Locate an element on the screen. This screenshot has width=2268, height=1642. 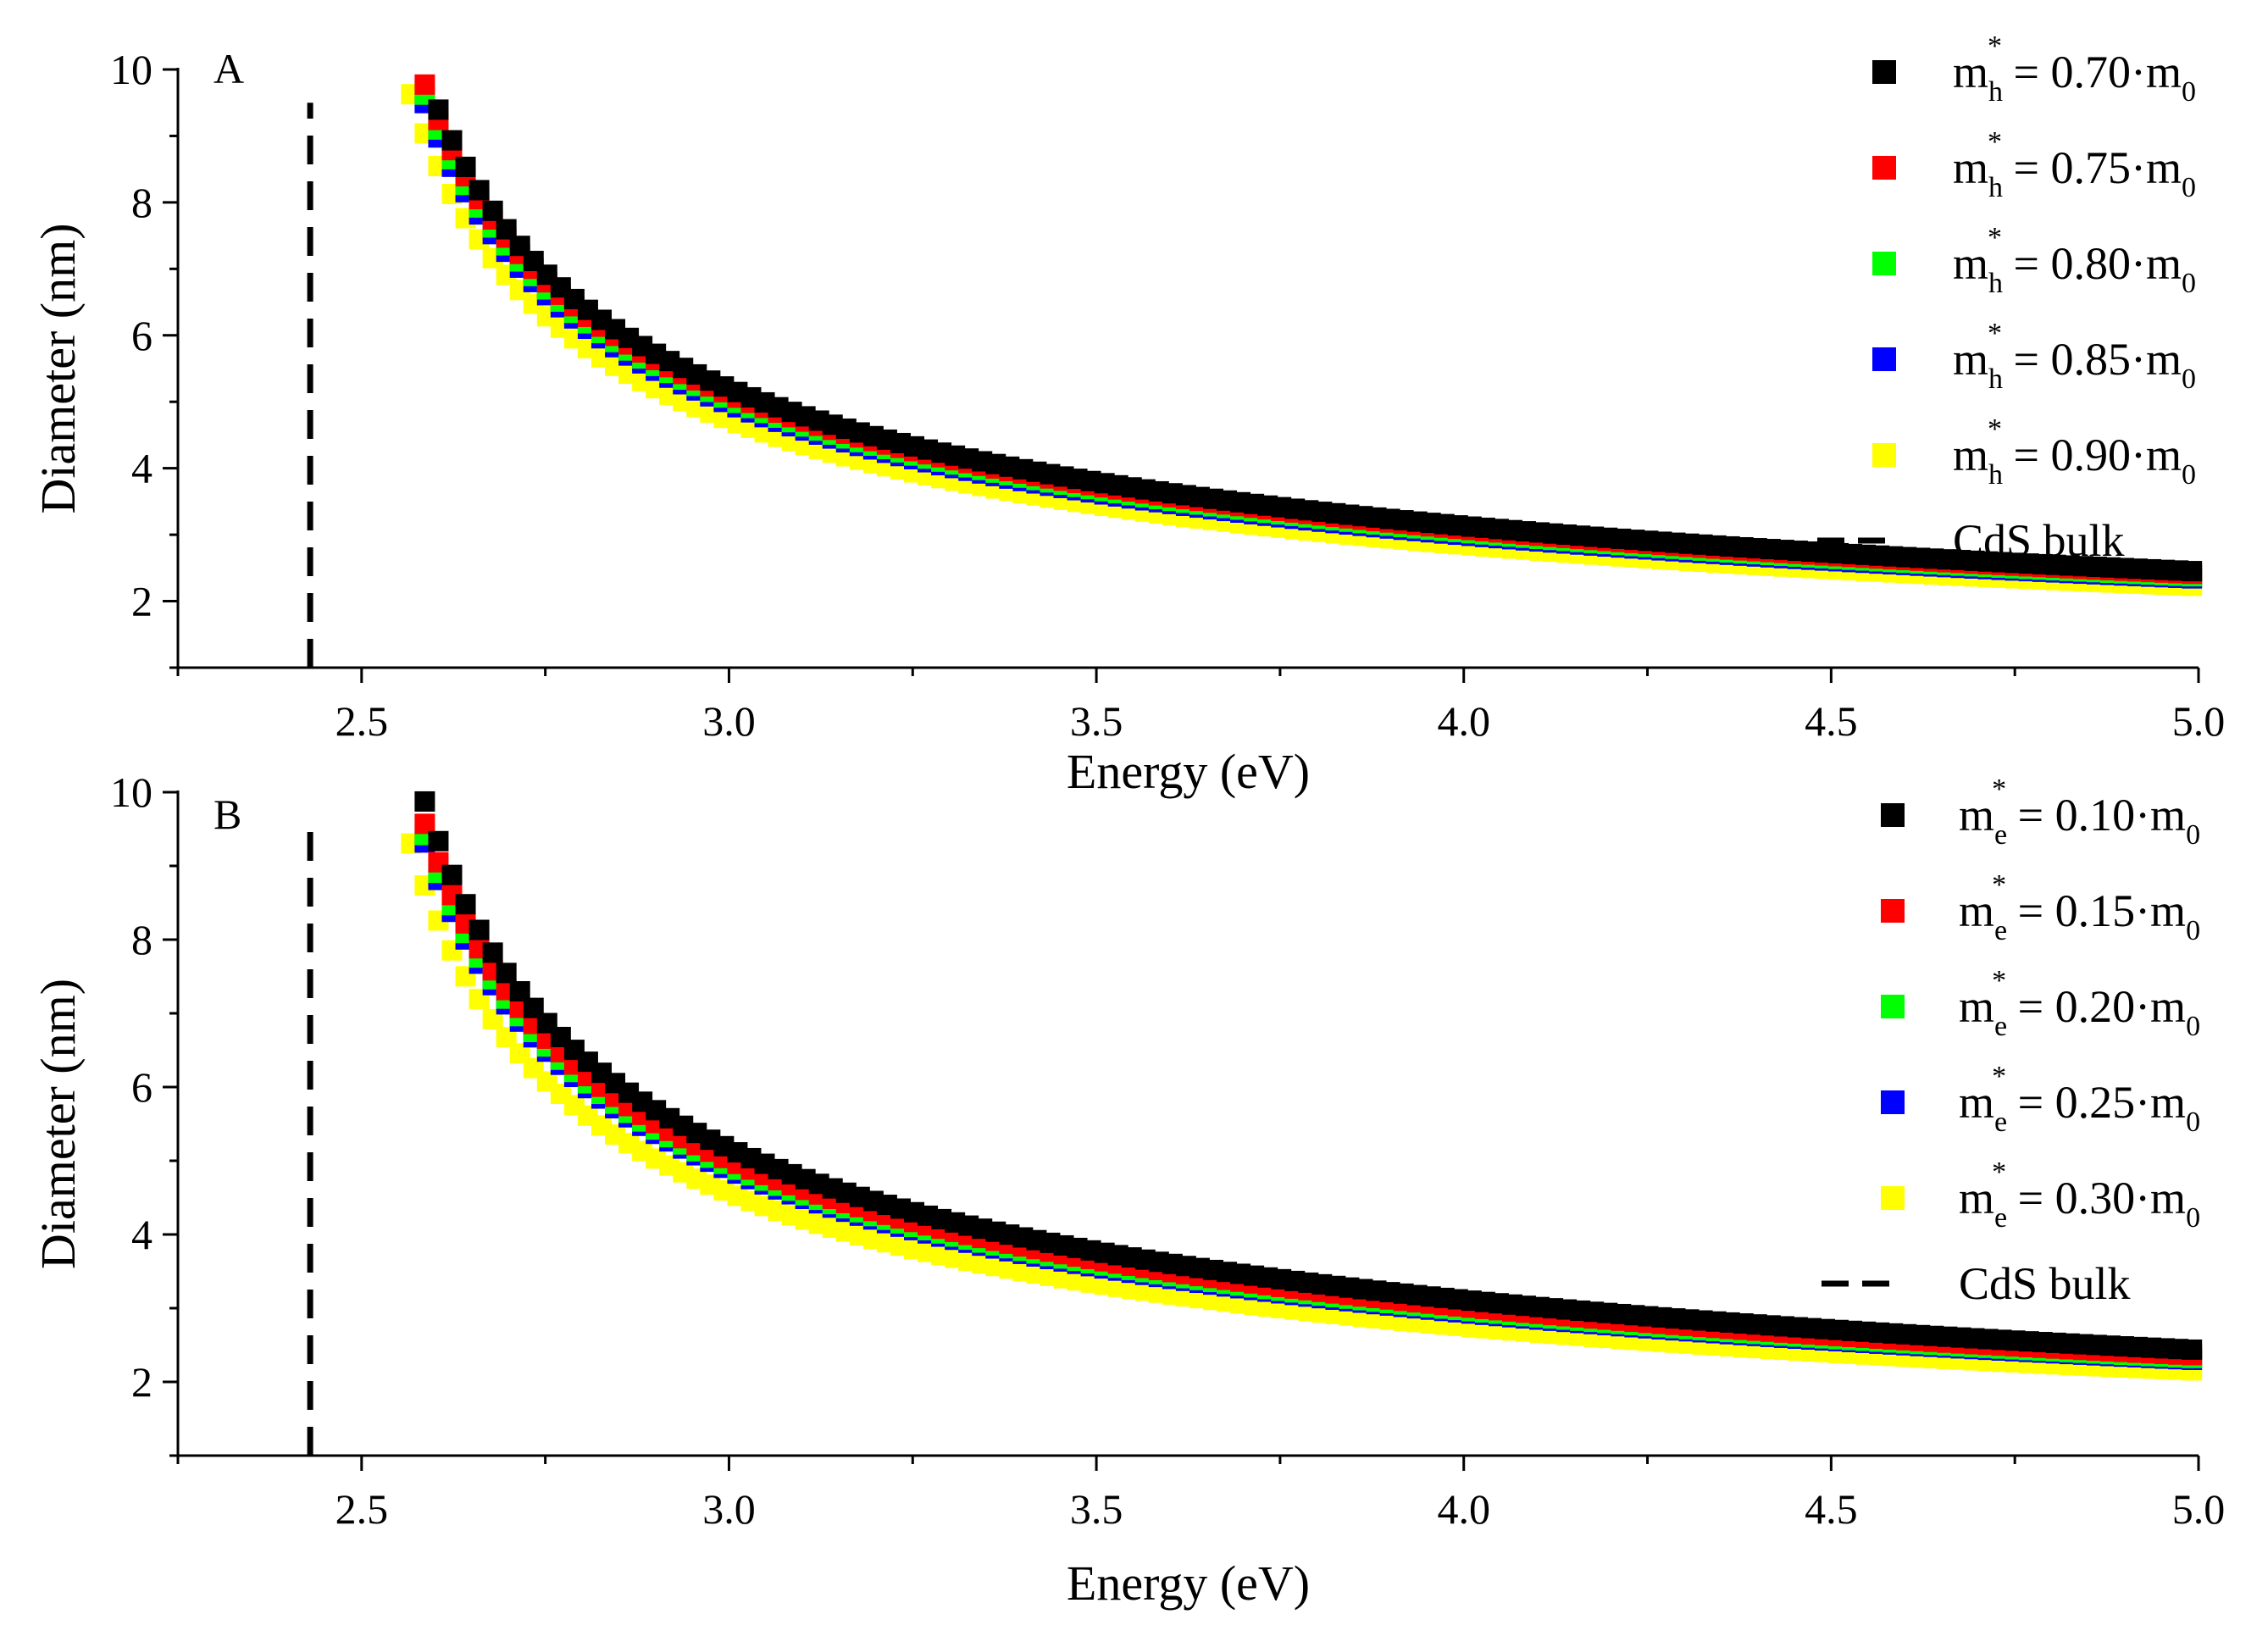
panel-label: A is located at coordinates (228, 68).